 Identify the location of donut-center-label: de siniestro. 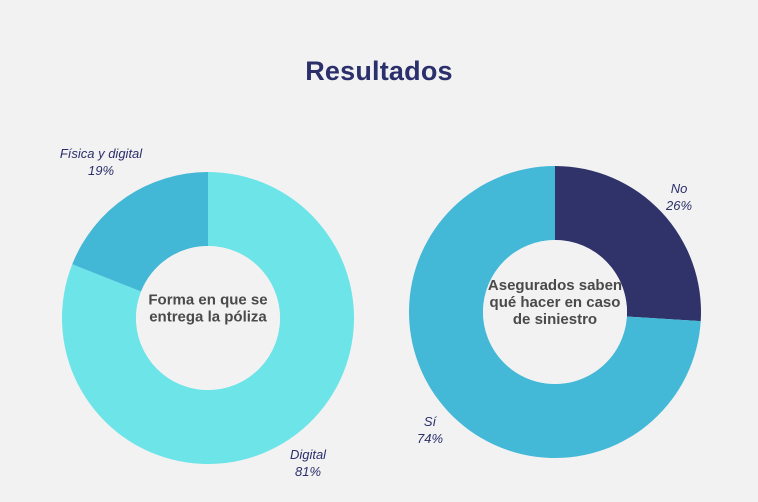
(555, 319).